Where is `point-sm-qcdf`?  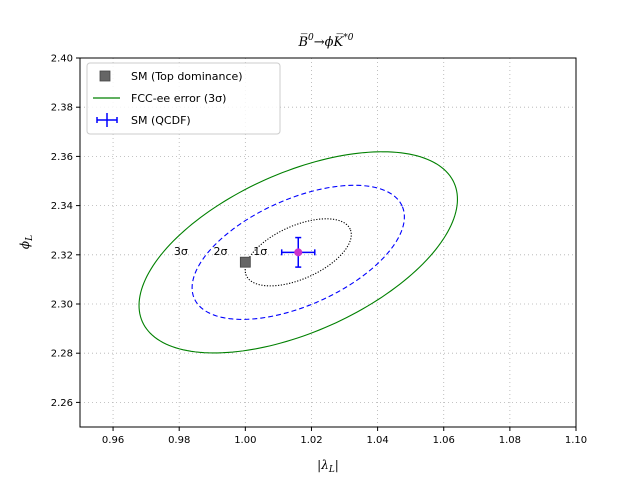
point-sm-qcdf is located at coordinates (298, 252).